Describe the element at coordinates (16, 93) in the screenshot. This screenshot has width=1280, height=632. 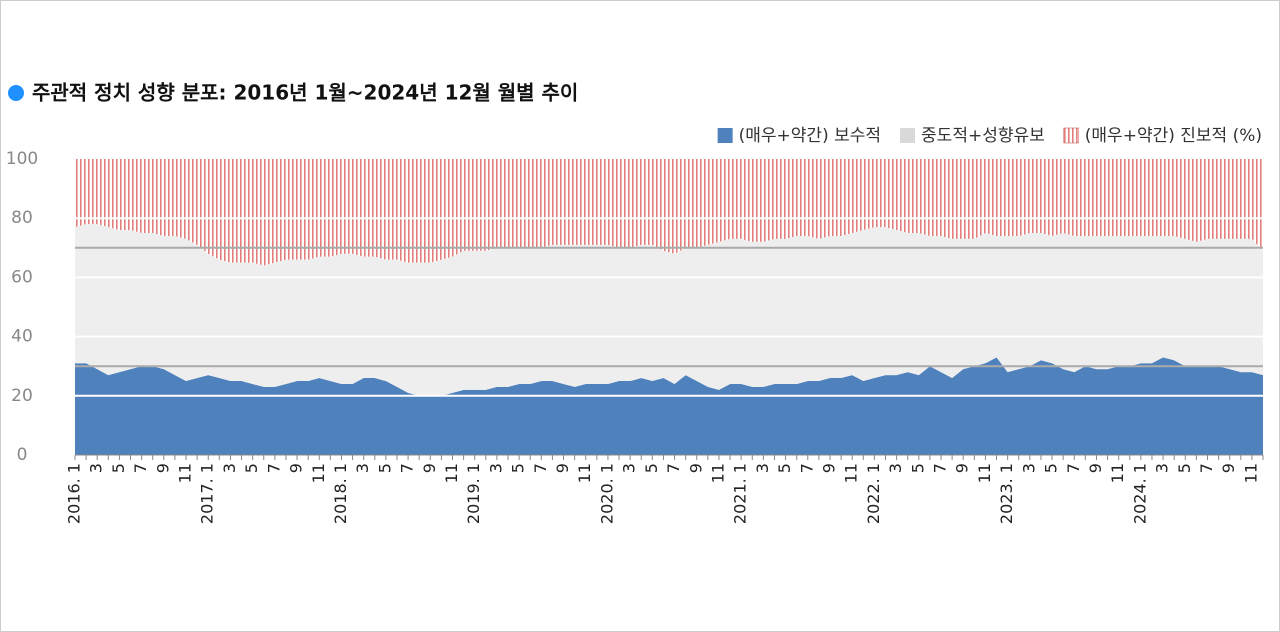
I see `title-bullet` at that location.